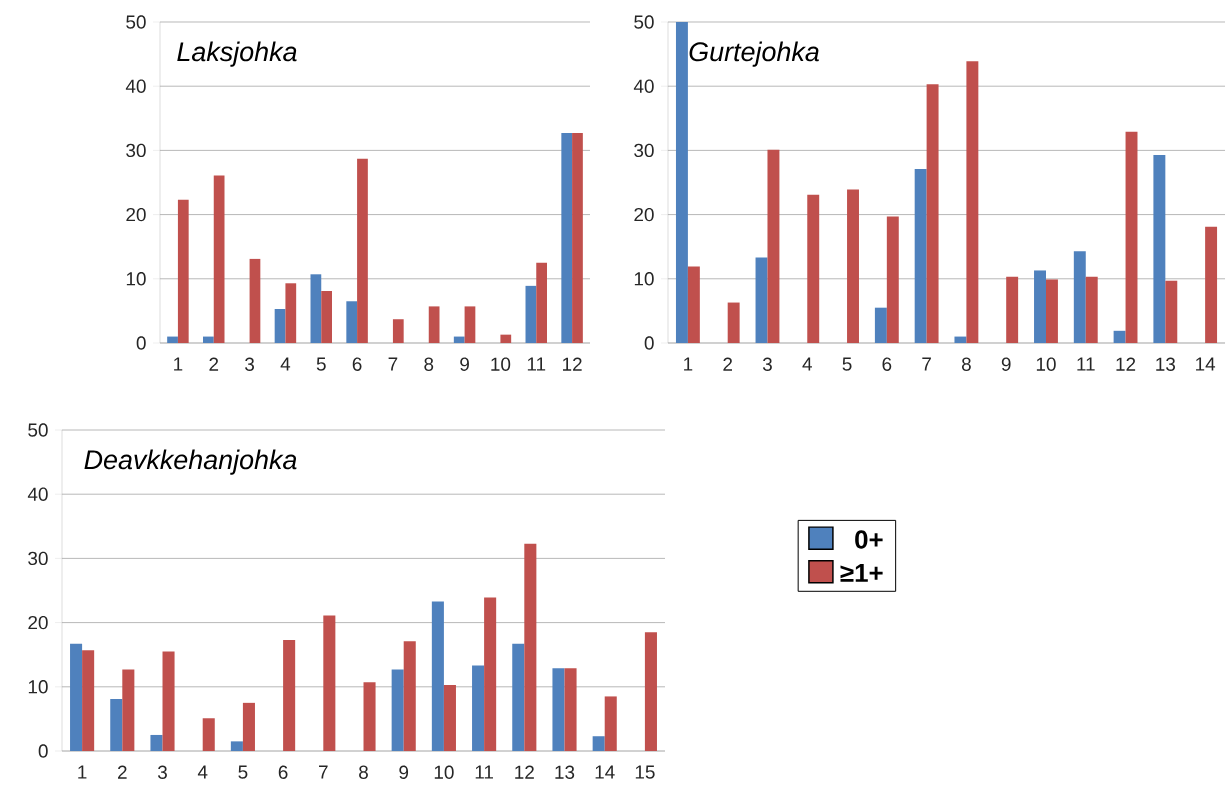  What do you see at coordinates (38, 558) in the screenshot?
I see `y-tick-label: 30` at bounding box center [38, 558].